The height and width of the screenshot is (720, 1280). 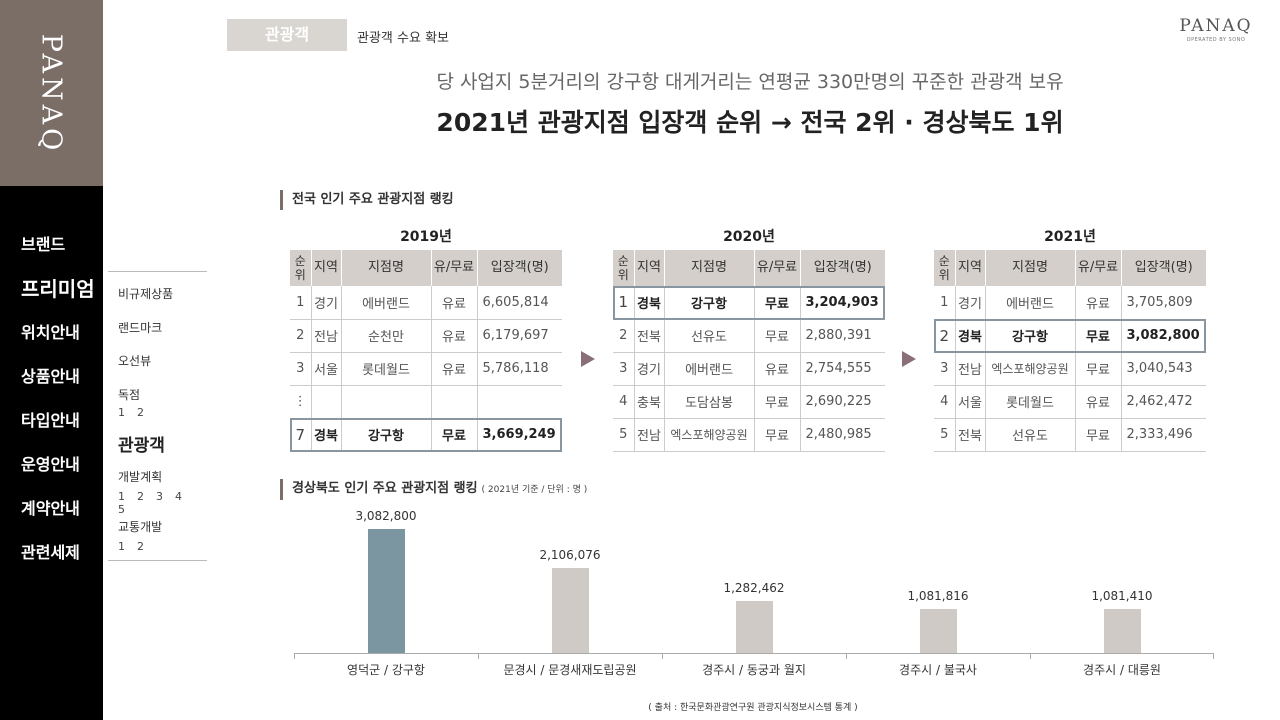 I want to click on visitors-cell: 5,786,118, so click(x=519, y=369).